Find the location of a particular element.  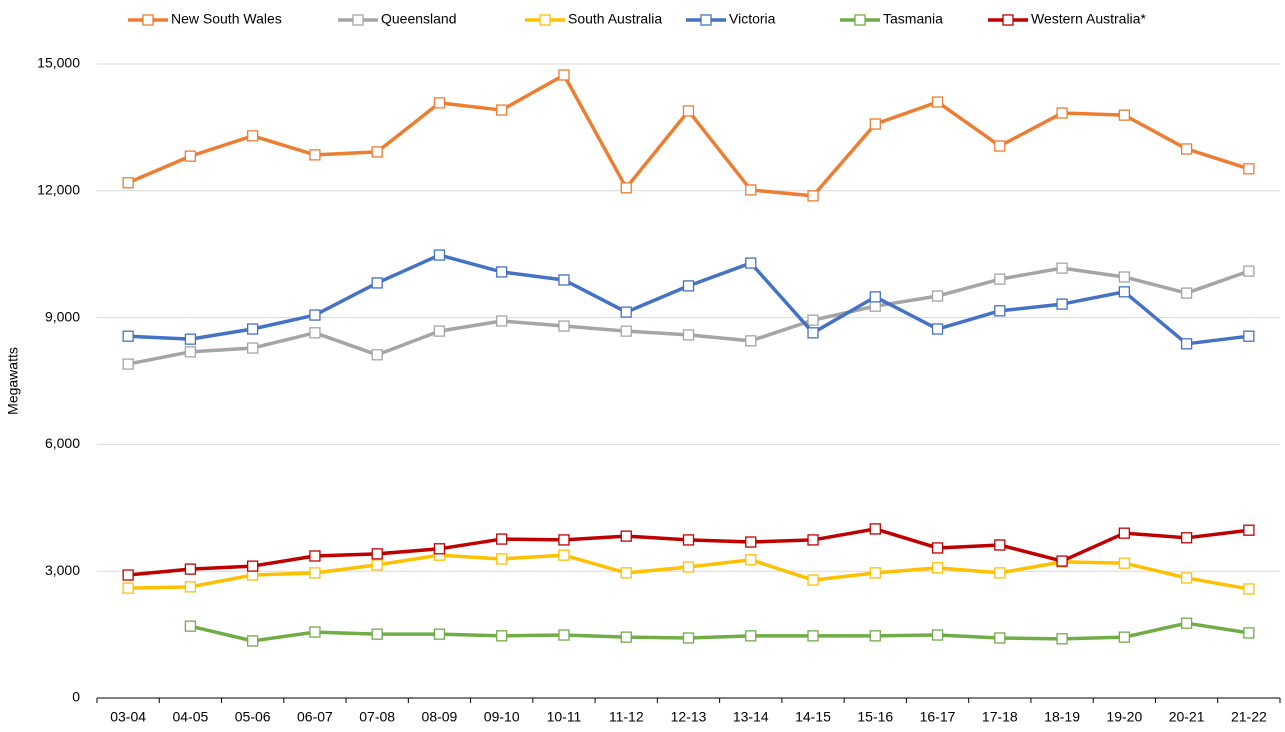

legend-label: New South Wales is located at coordinates (226, 19).